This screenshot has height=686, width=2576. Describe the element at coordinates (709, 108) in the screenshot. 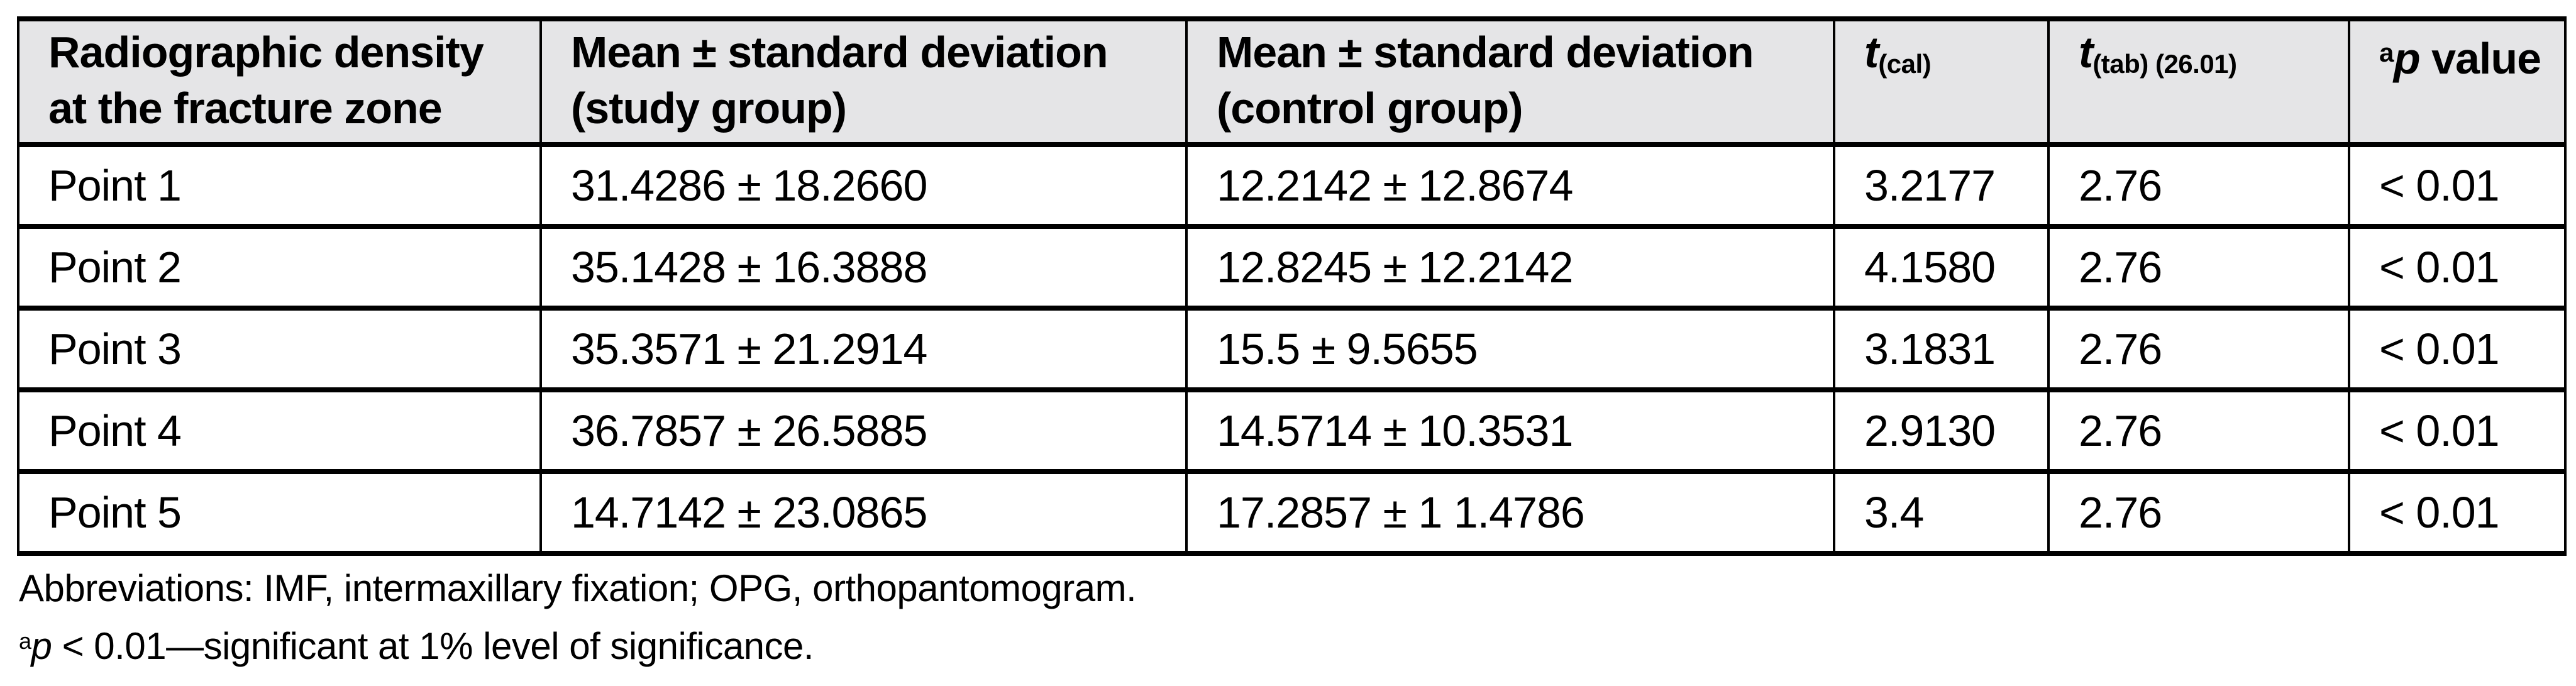

I see `header-line-2: (study group)` at that location.